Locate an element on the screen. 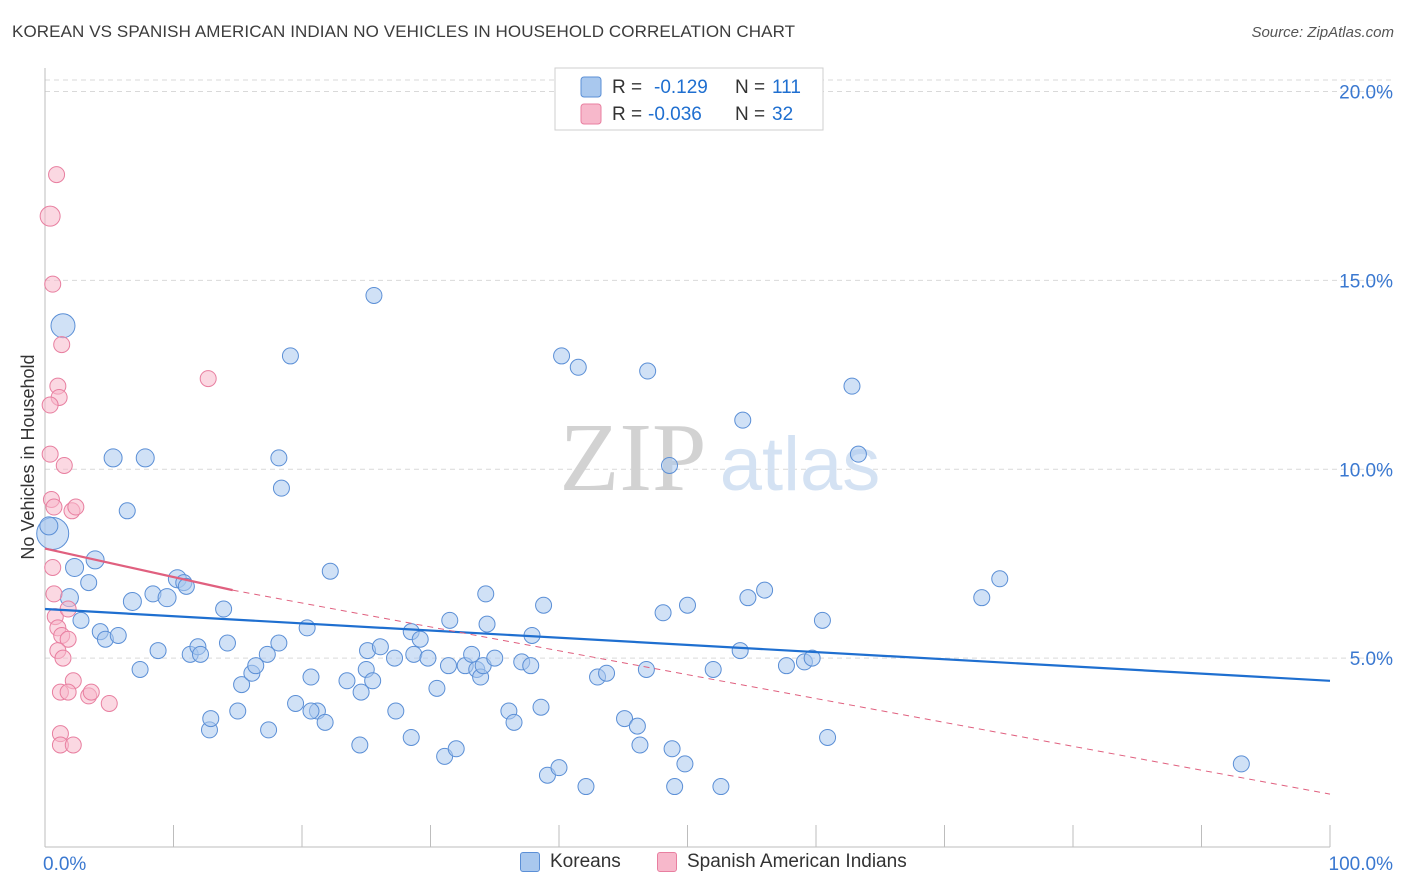 The image size is (1406, 892). legend-r-label-koreans: R = is located at coordinates (627, 87).